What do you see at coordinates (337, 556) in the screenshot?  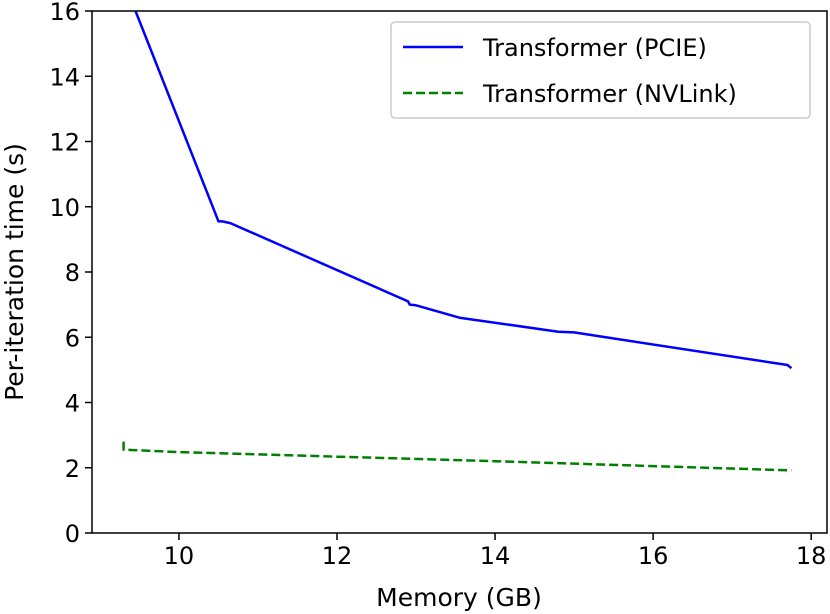 I see `x-tick-label: 12` at bounding box center [337, 556].